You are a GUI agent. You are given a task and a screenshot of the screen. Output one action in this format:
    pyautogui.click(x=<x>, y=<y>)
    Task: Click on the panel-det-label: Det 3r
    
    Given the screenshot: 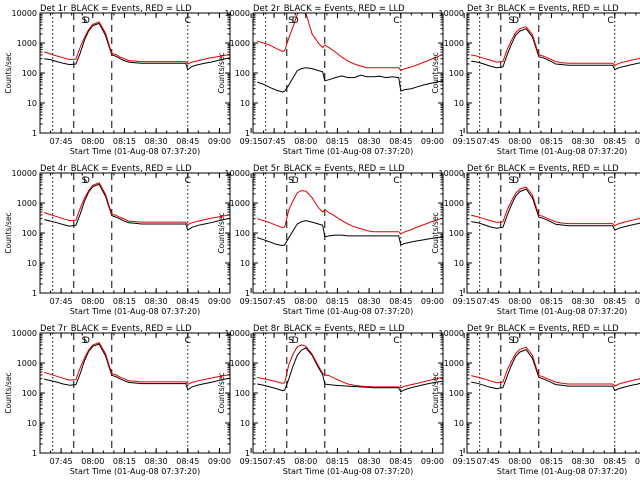 What is the action you would take?
    pyautogui.click(x=480, y=9)
    